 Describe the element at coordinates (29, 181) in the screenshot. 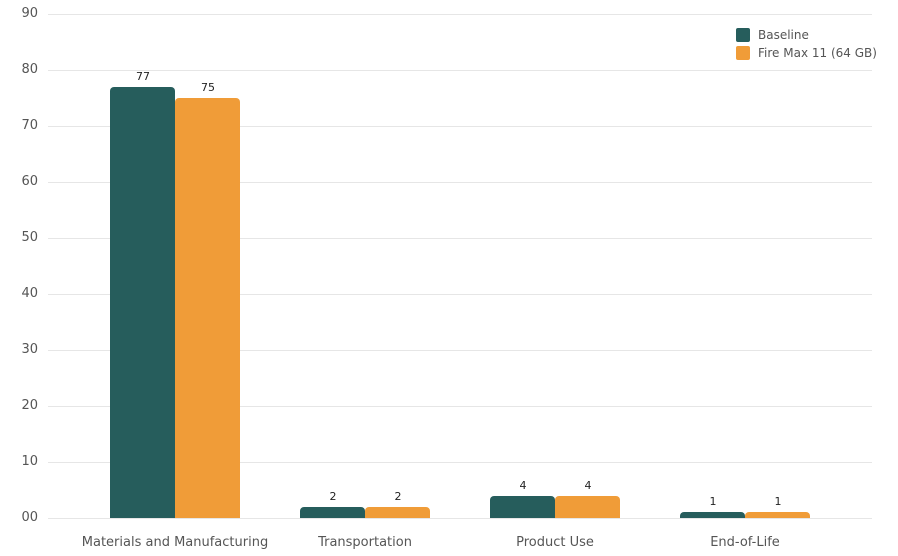

I see `y-tick-label: 60` at that location.